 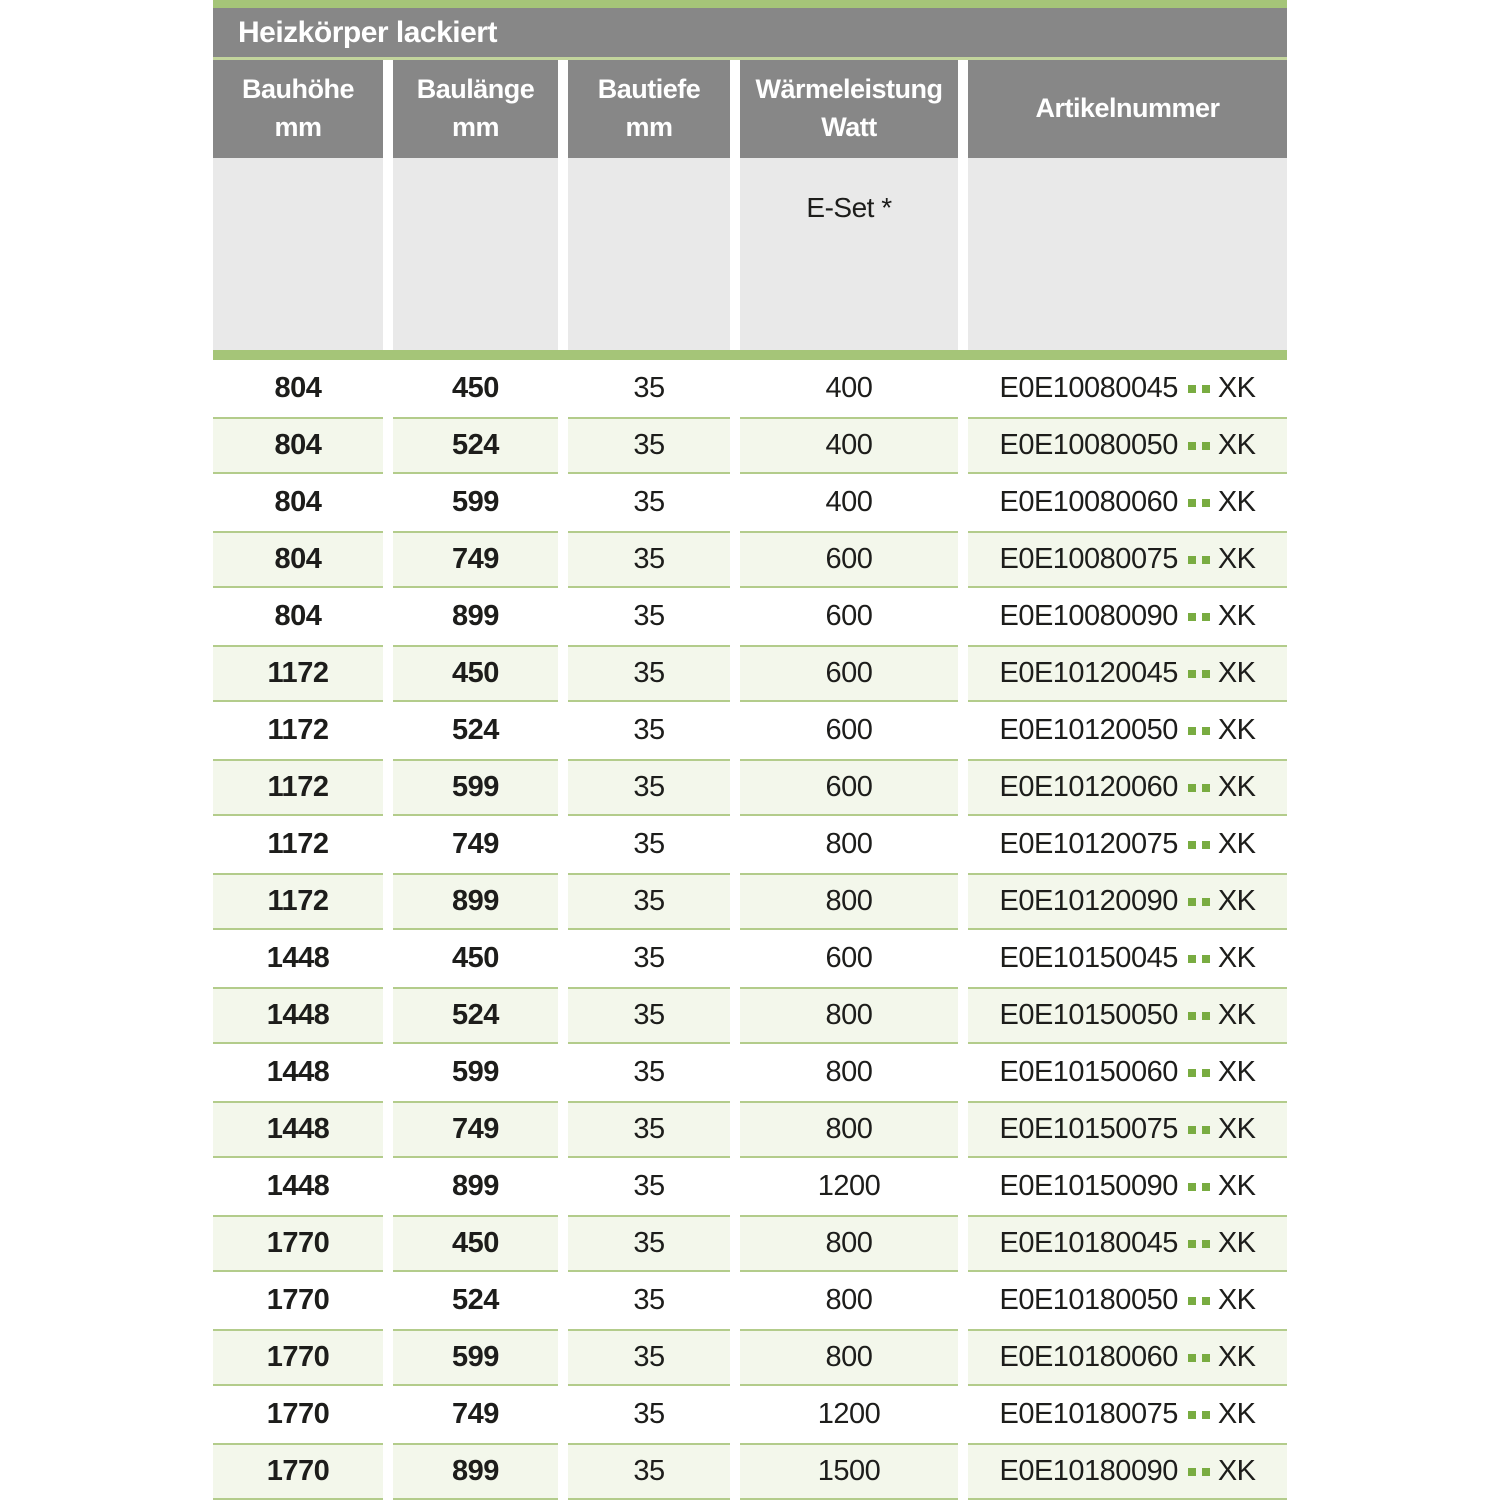 I want to click on cell-artikelnummer: E0E10180050 XK, so click(x=1127, y=1300).